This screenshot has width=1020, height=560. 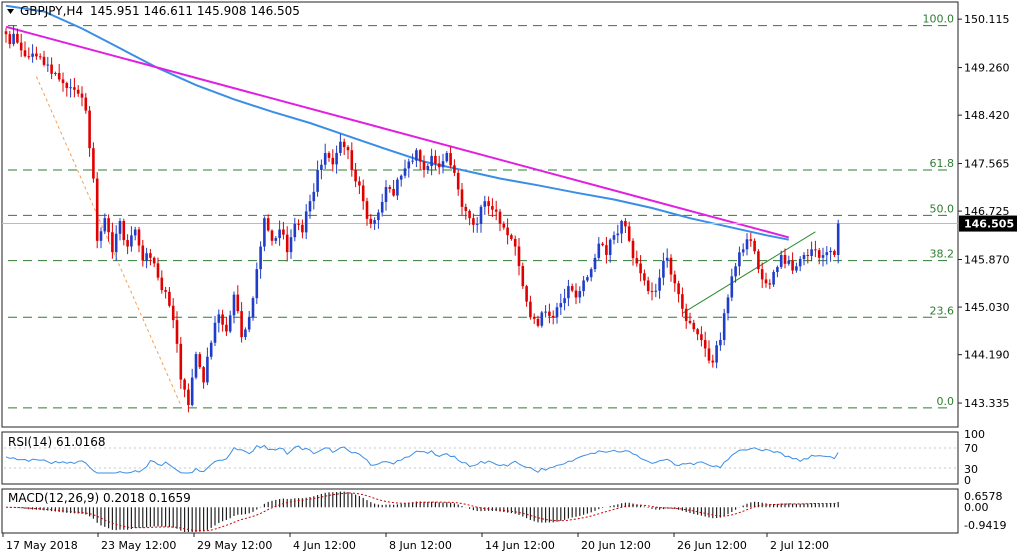 I want to click on rsi-tick-label: 0, so click(x=967, y=480).